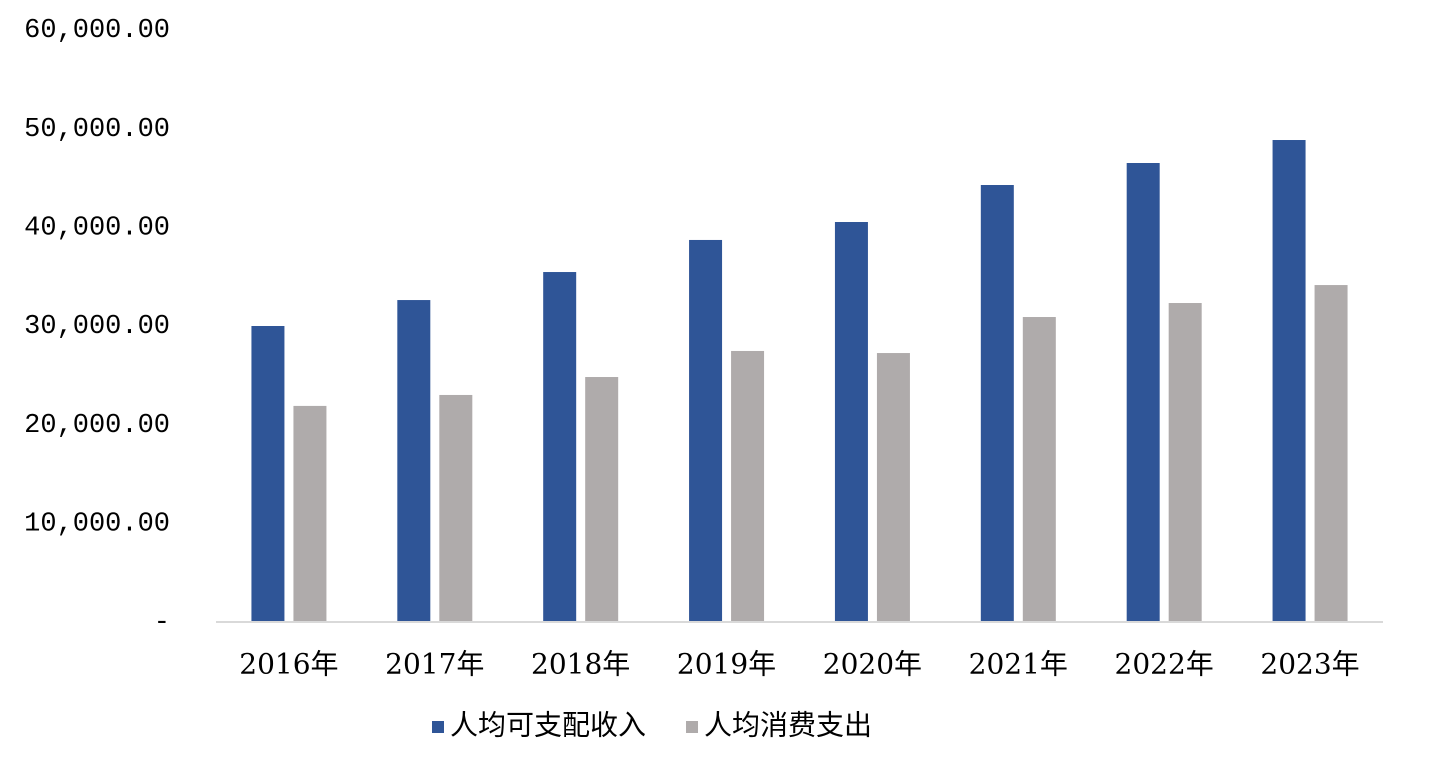  Describe the element at coordinates (434, 664) in the screenshot. I see `x-tick-label: 2017年` at that location.